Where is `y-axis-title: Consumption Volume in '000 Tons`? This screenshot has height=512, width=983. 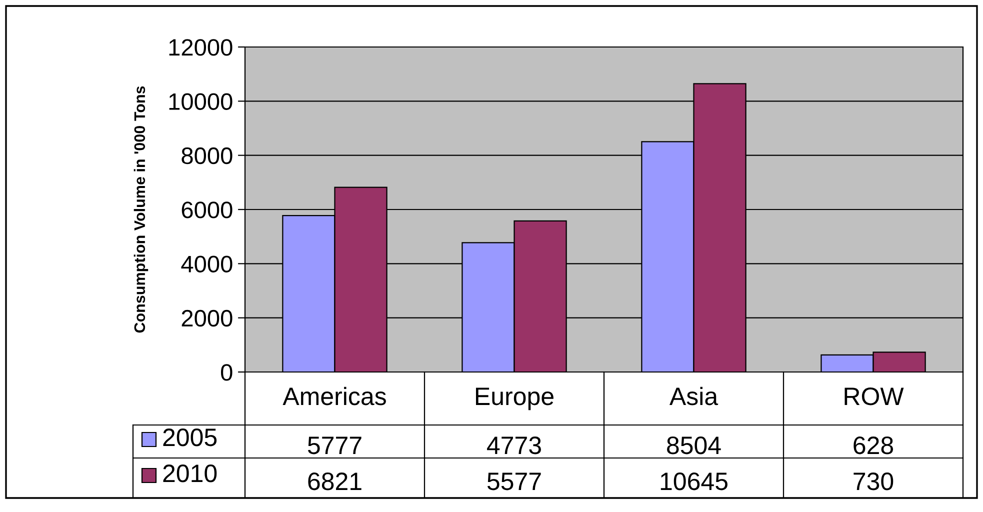
y-axis-title: Consumption Volume in '000 Tons is located at coordinates (141, 209).